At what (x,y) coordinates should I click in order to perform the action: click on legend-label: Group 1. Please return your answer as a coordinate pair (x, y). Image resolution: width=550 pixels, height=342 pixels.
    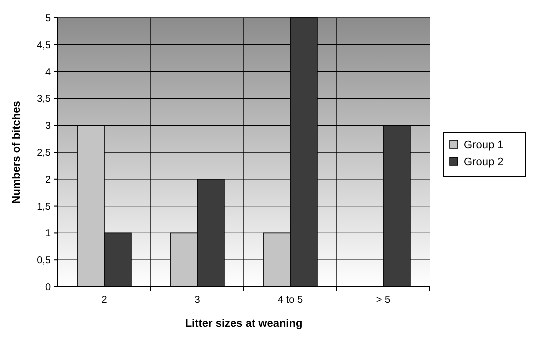
    Looking at the image, I should click on (484, 145).